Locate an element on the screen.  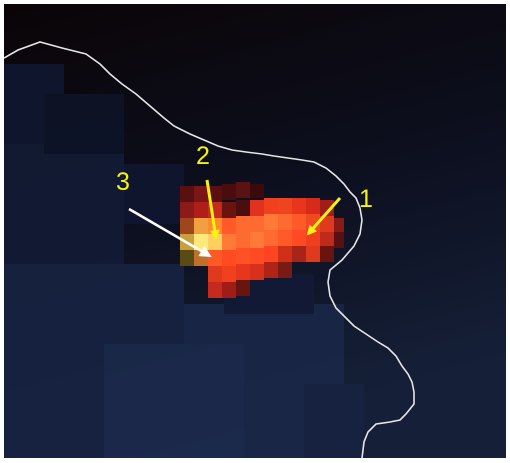
label-3: 3 is located at coordinates (123, 182).